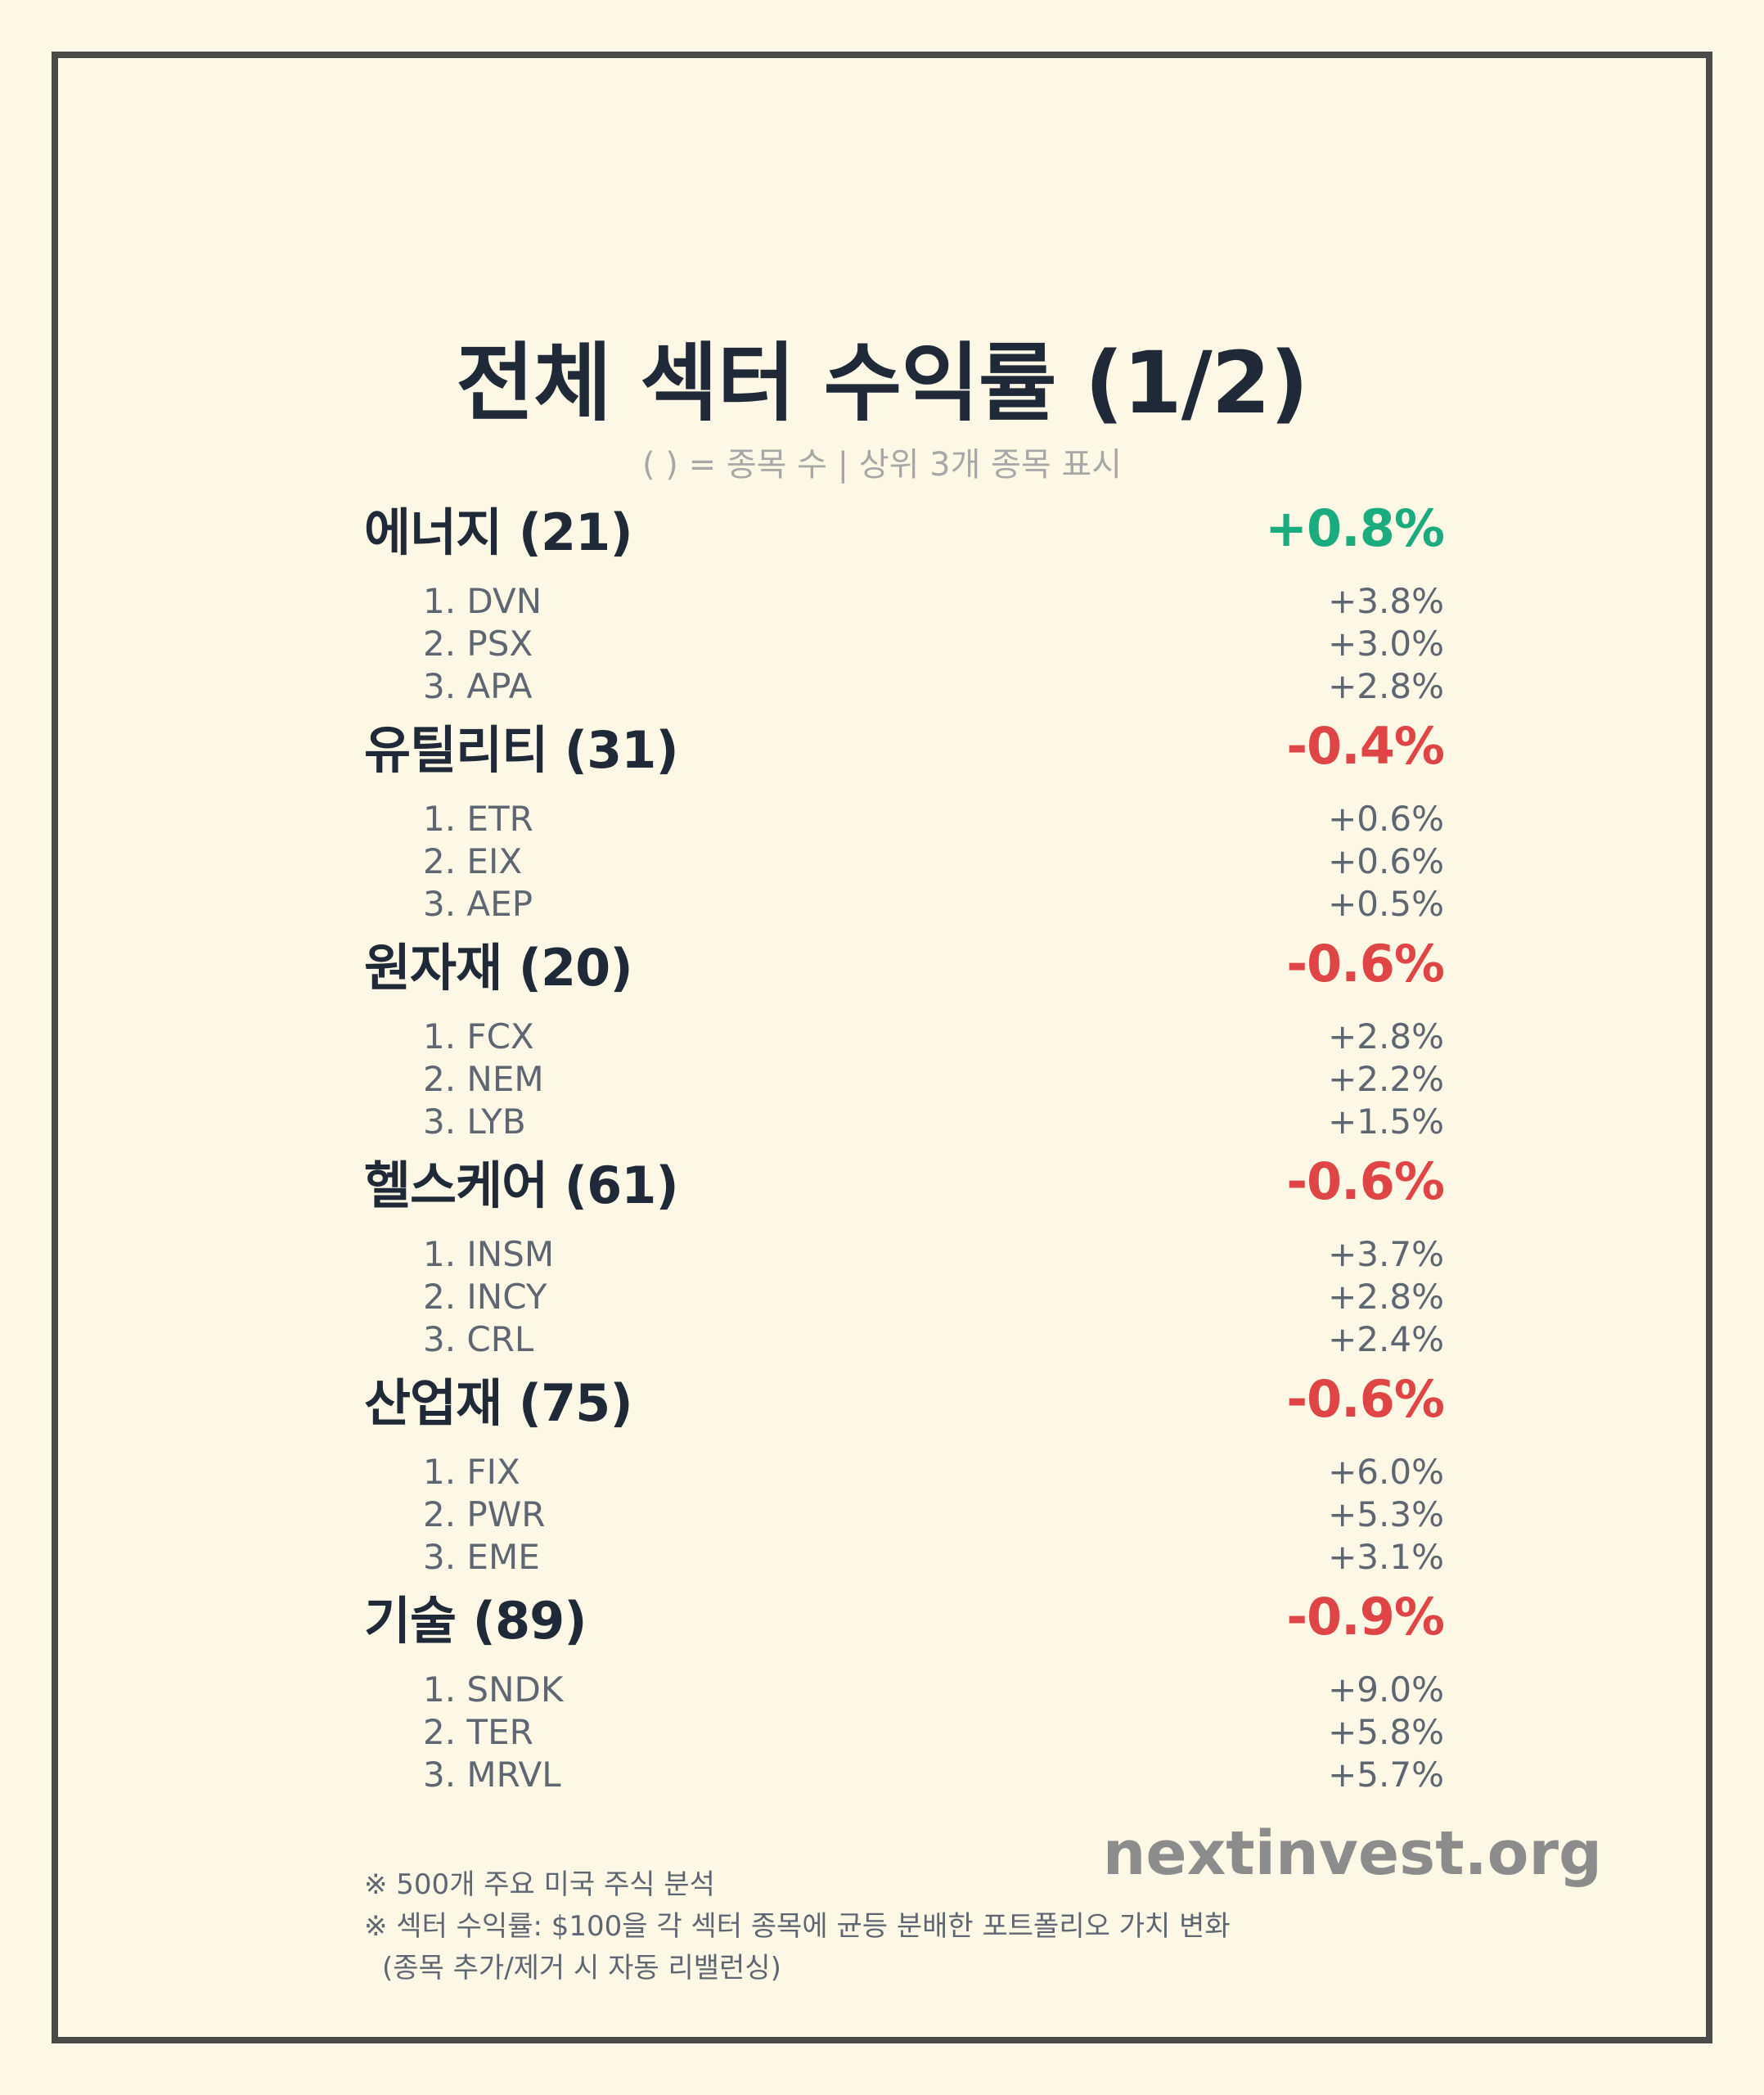  What do you see at coordinates (582, 1968) in the screenshot?
I see `footnote: (종목 추가/제거 시 자동 리밸런싱)` at bounding box center [582, 1968].